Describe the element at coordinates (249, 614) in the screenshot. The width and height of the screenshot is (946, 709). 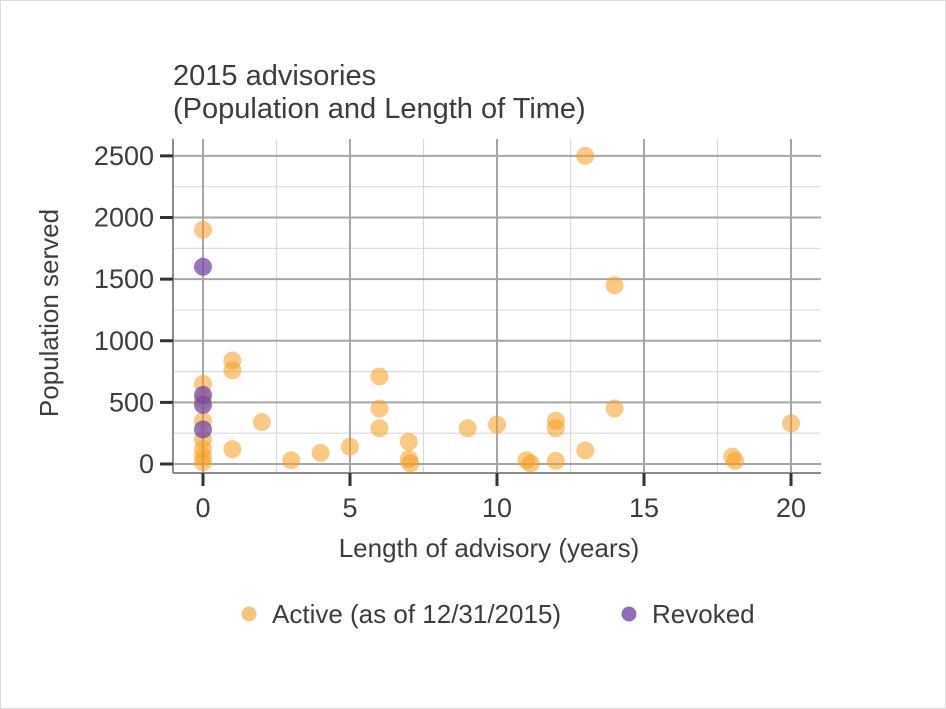
I see `legend-marker-active` at that location.